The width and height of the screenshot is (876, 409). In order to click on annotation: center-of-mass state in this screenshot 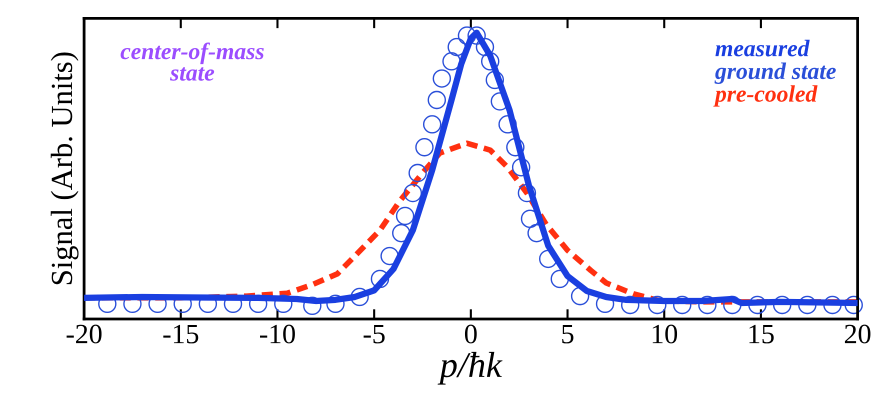, I will do `click(192, 61)`.